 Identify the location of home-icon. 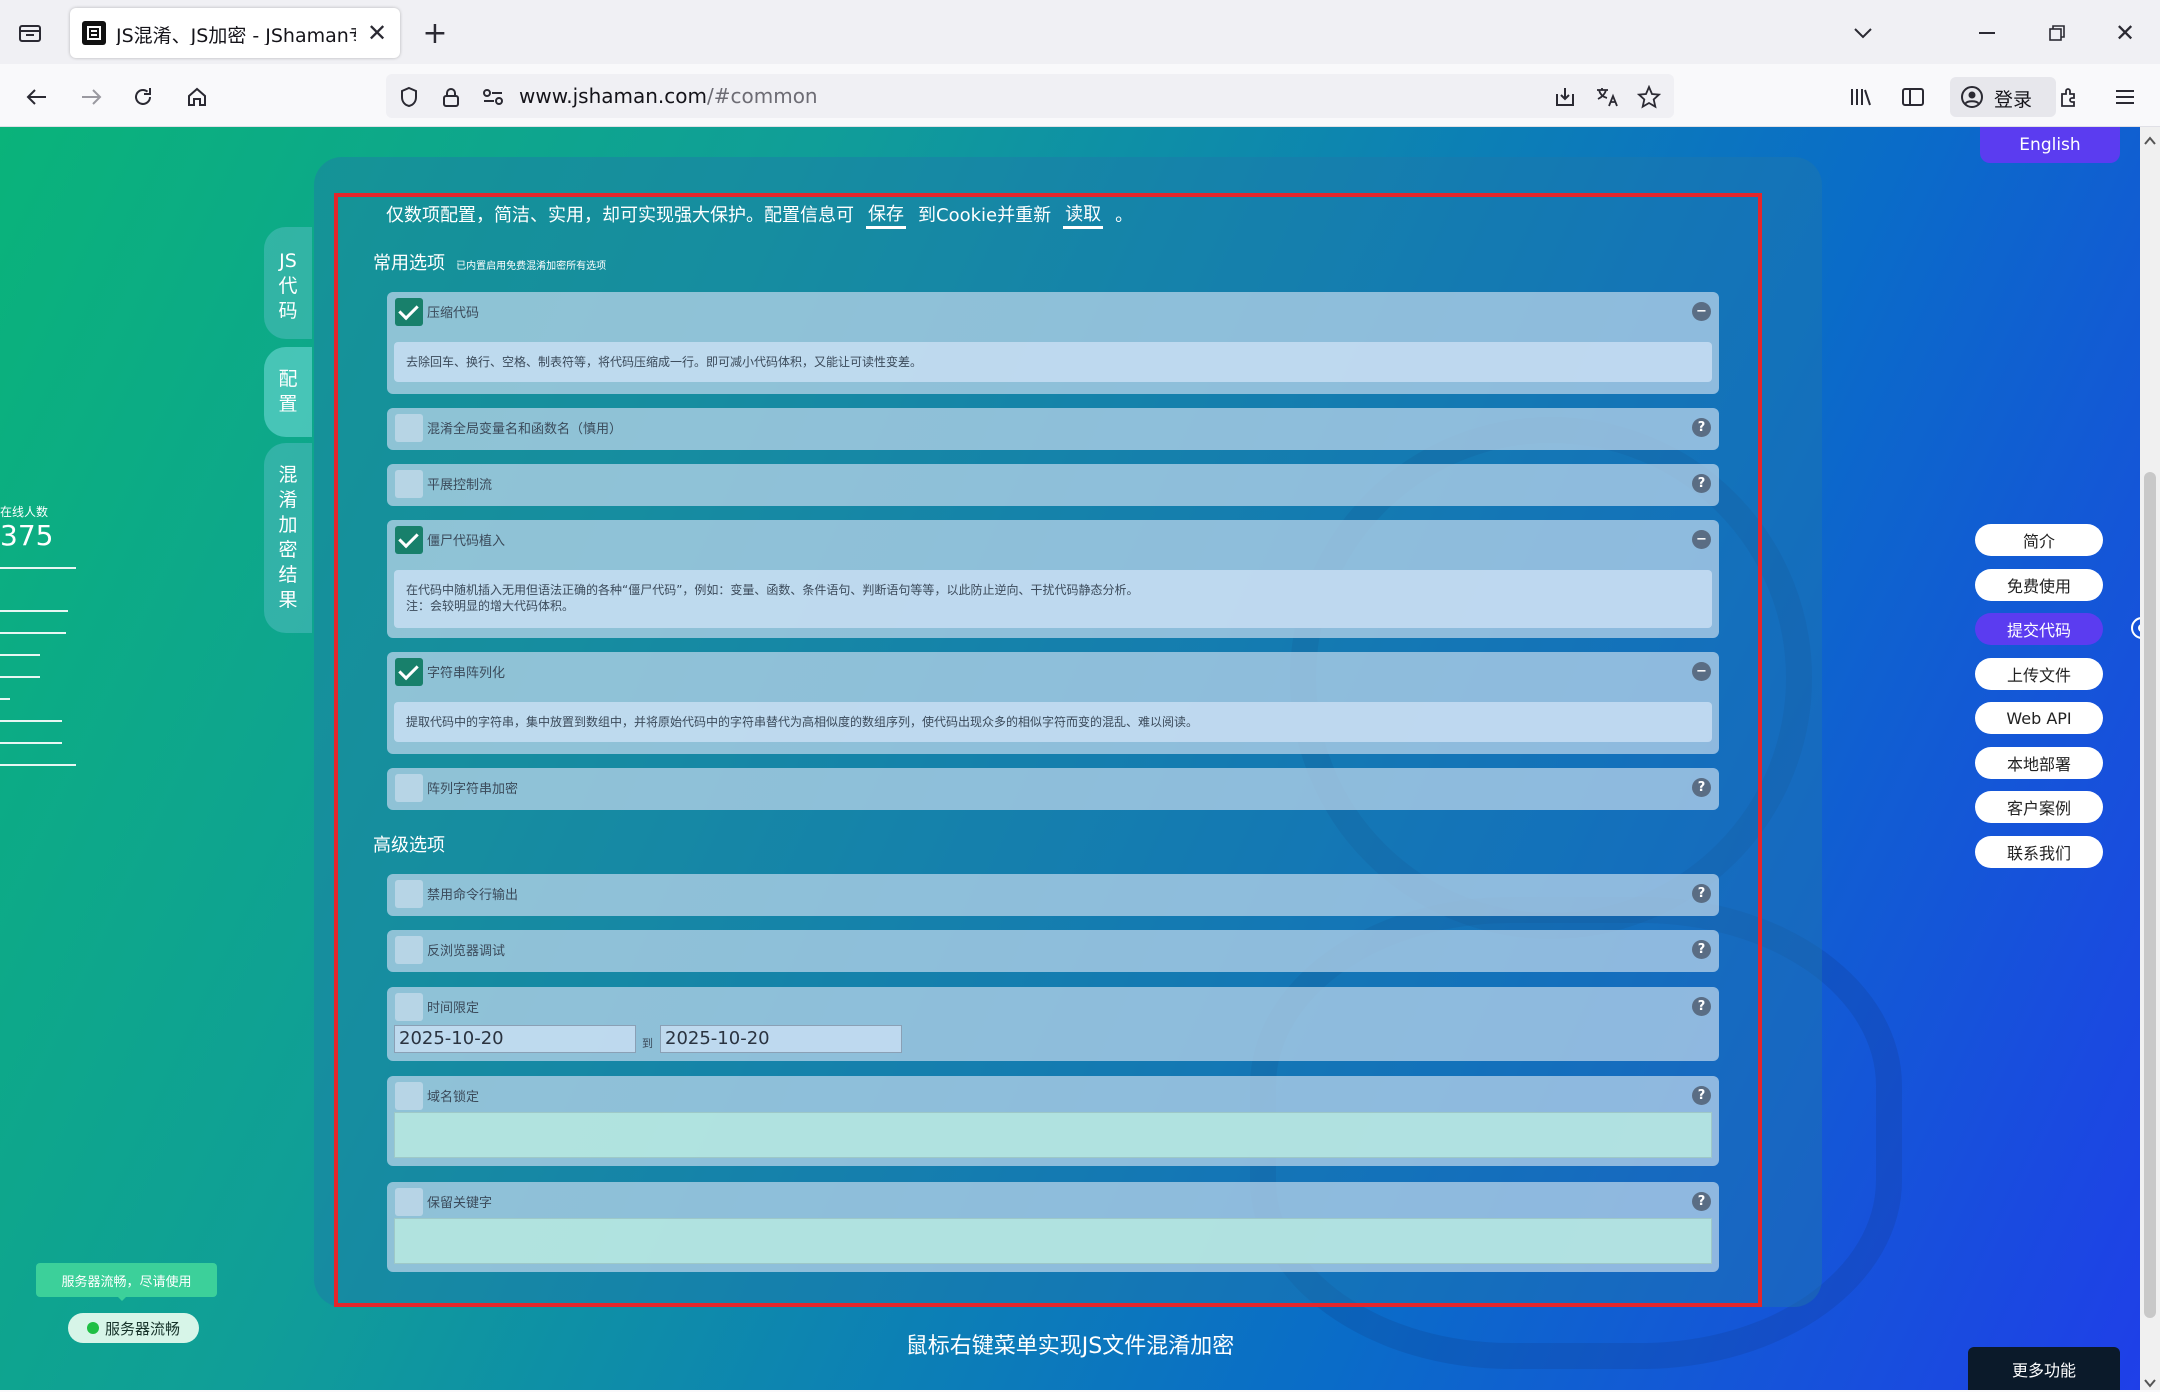
(197, 97).